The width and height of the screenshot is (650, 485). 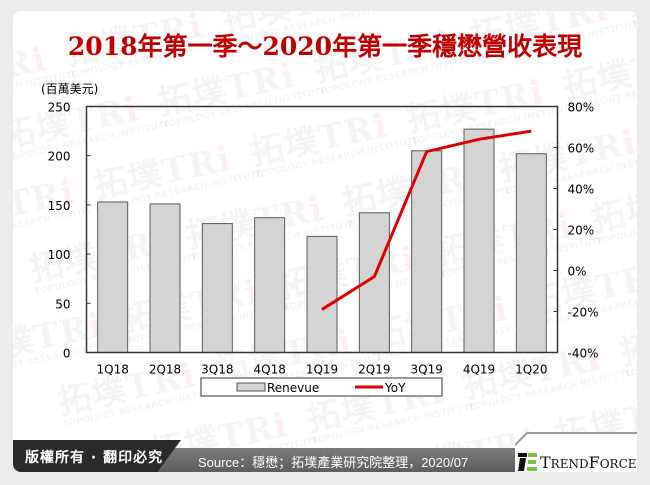 What do you see at coordinates (581, 231) in the screenshot?
I see `y2-tick-label: 20%` at bounding box center [581, 231].